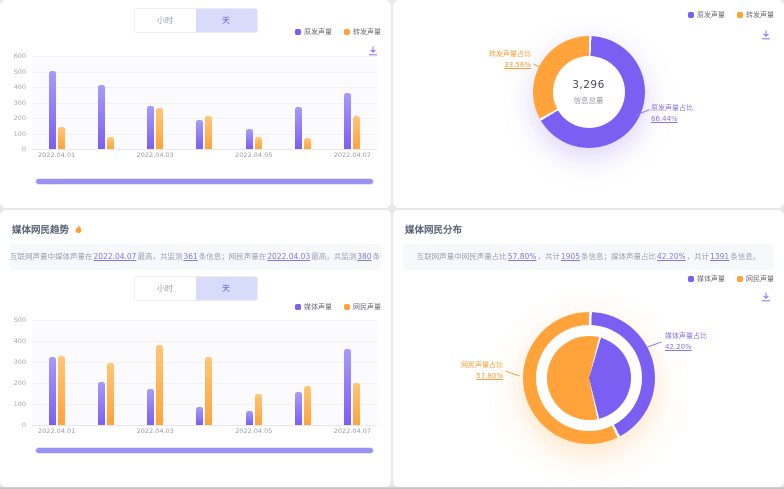 The width and height of the screenshot is (784, 489). I want to click on y-tick-label: 100, so click(19, 404).